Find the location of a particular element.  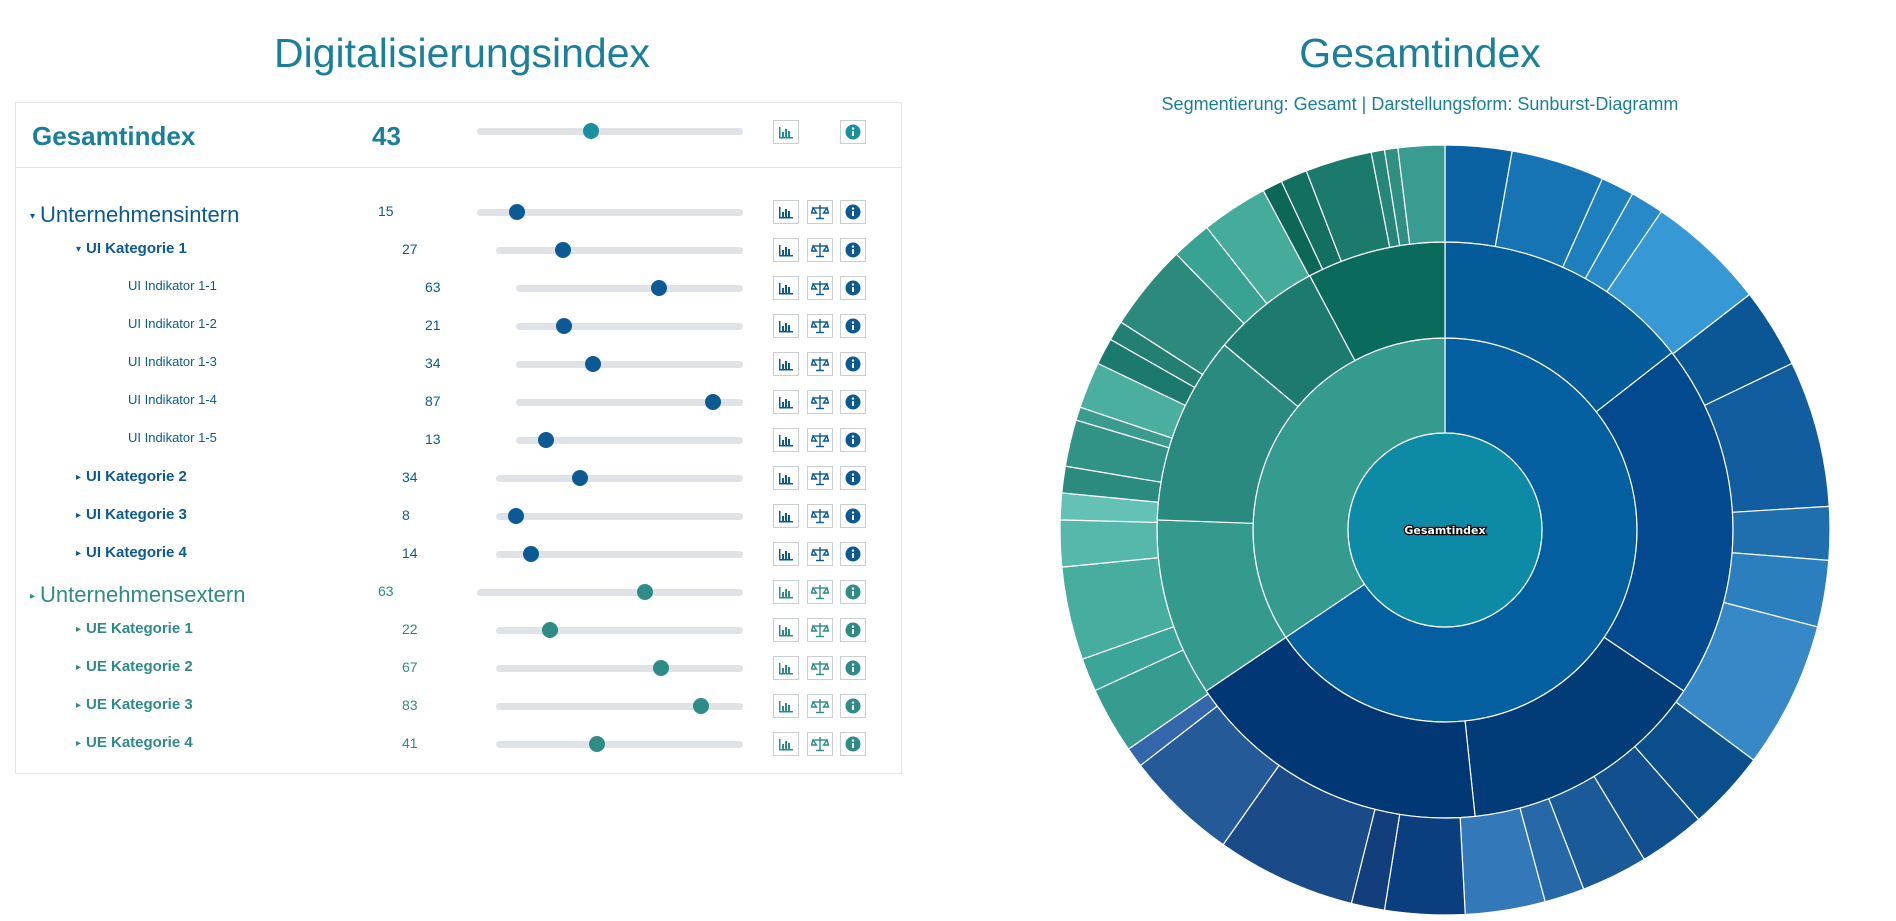

gesamtindex-chart-button is located at coordinates (786, 132).